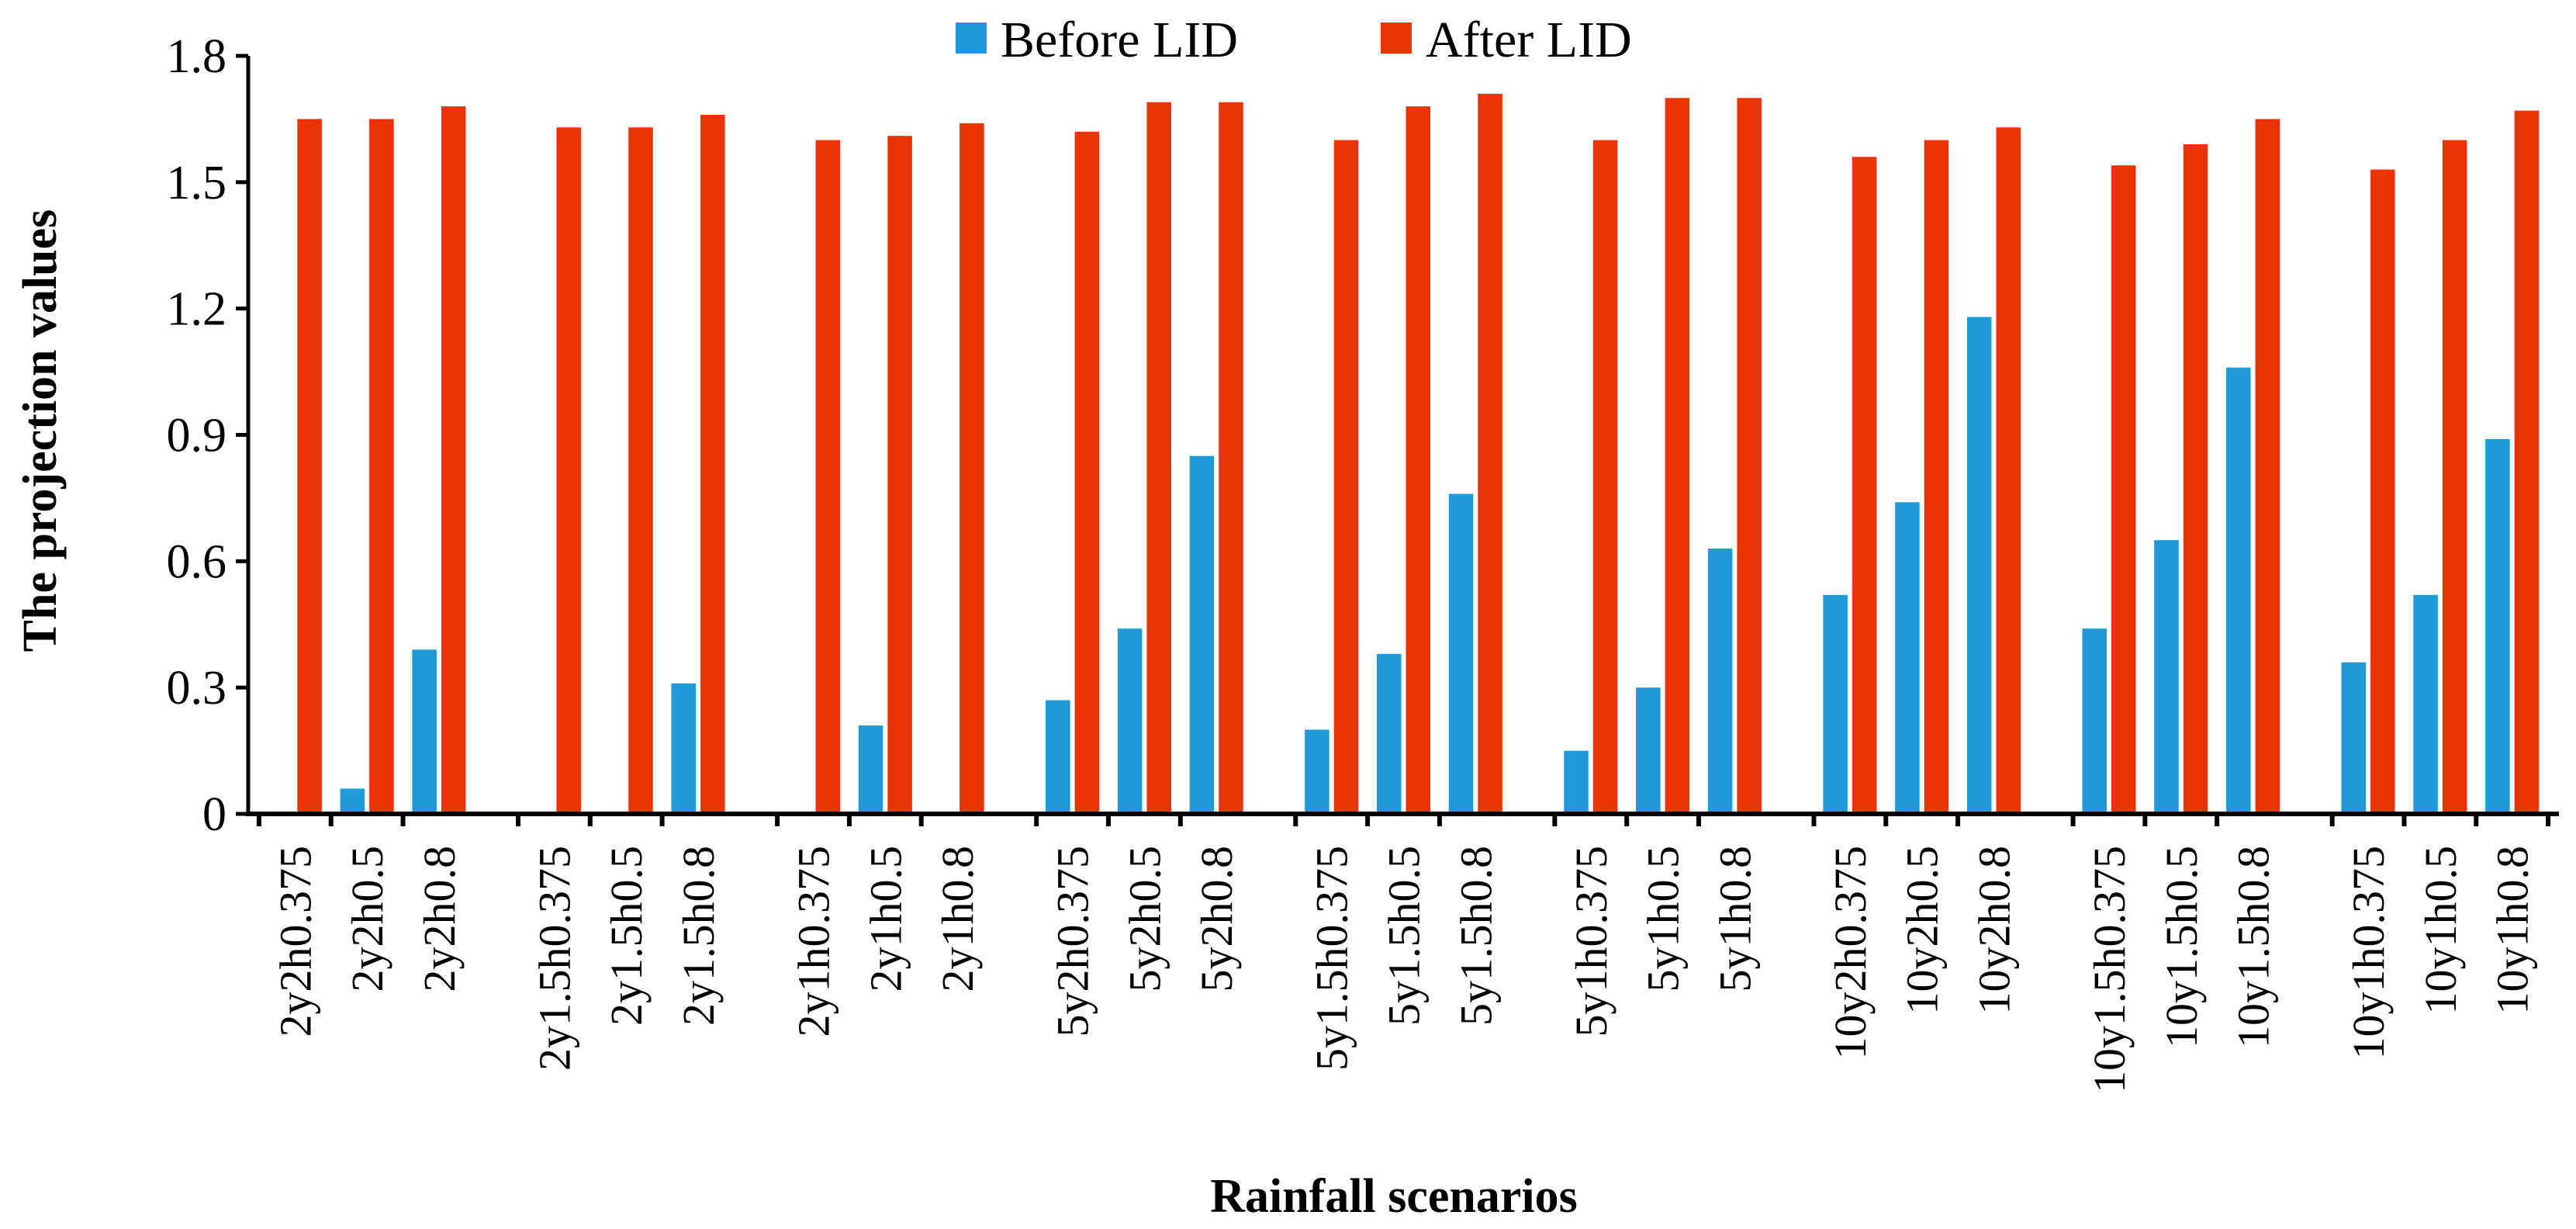 The width and height of the screenshot is (2576, 1229). What do you see at coordinates (1979, 565) in the screenshot?
I see `bar-before-lid-10y2h0.8` at bounding box center [1979, 565].